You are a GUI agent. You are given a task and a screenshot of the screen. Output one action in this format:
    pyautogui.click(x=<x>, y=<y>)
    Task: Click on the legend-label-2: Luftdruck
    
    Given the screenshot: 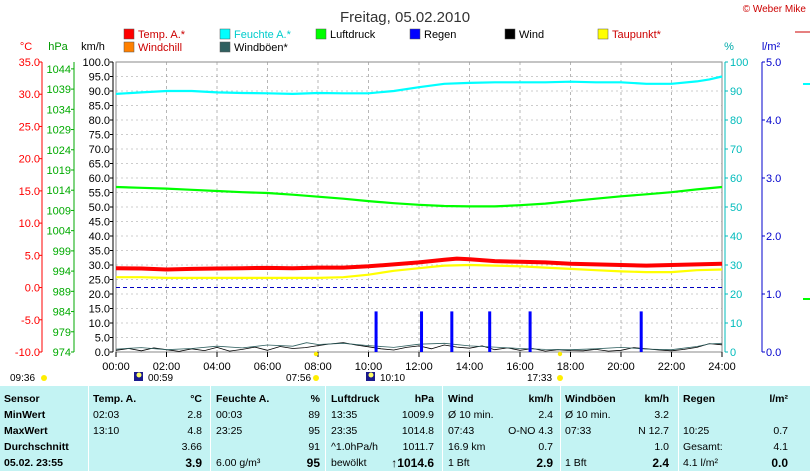 What is the action you would take?
    pyautogui.click(x=353, y=35)
    